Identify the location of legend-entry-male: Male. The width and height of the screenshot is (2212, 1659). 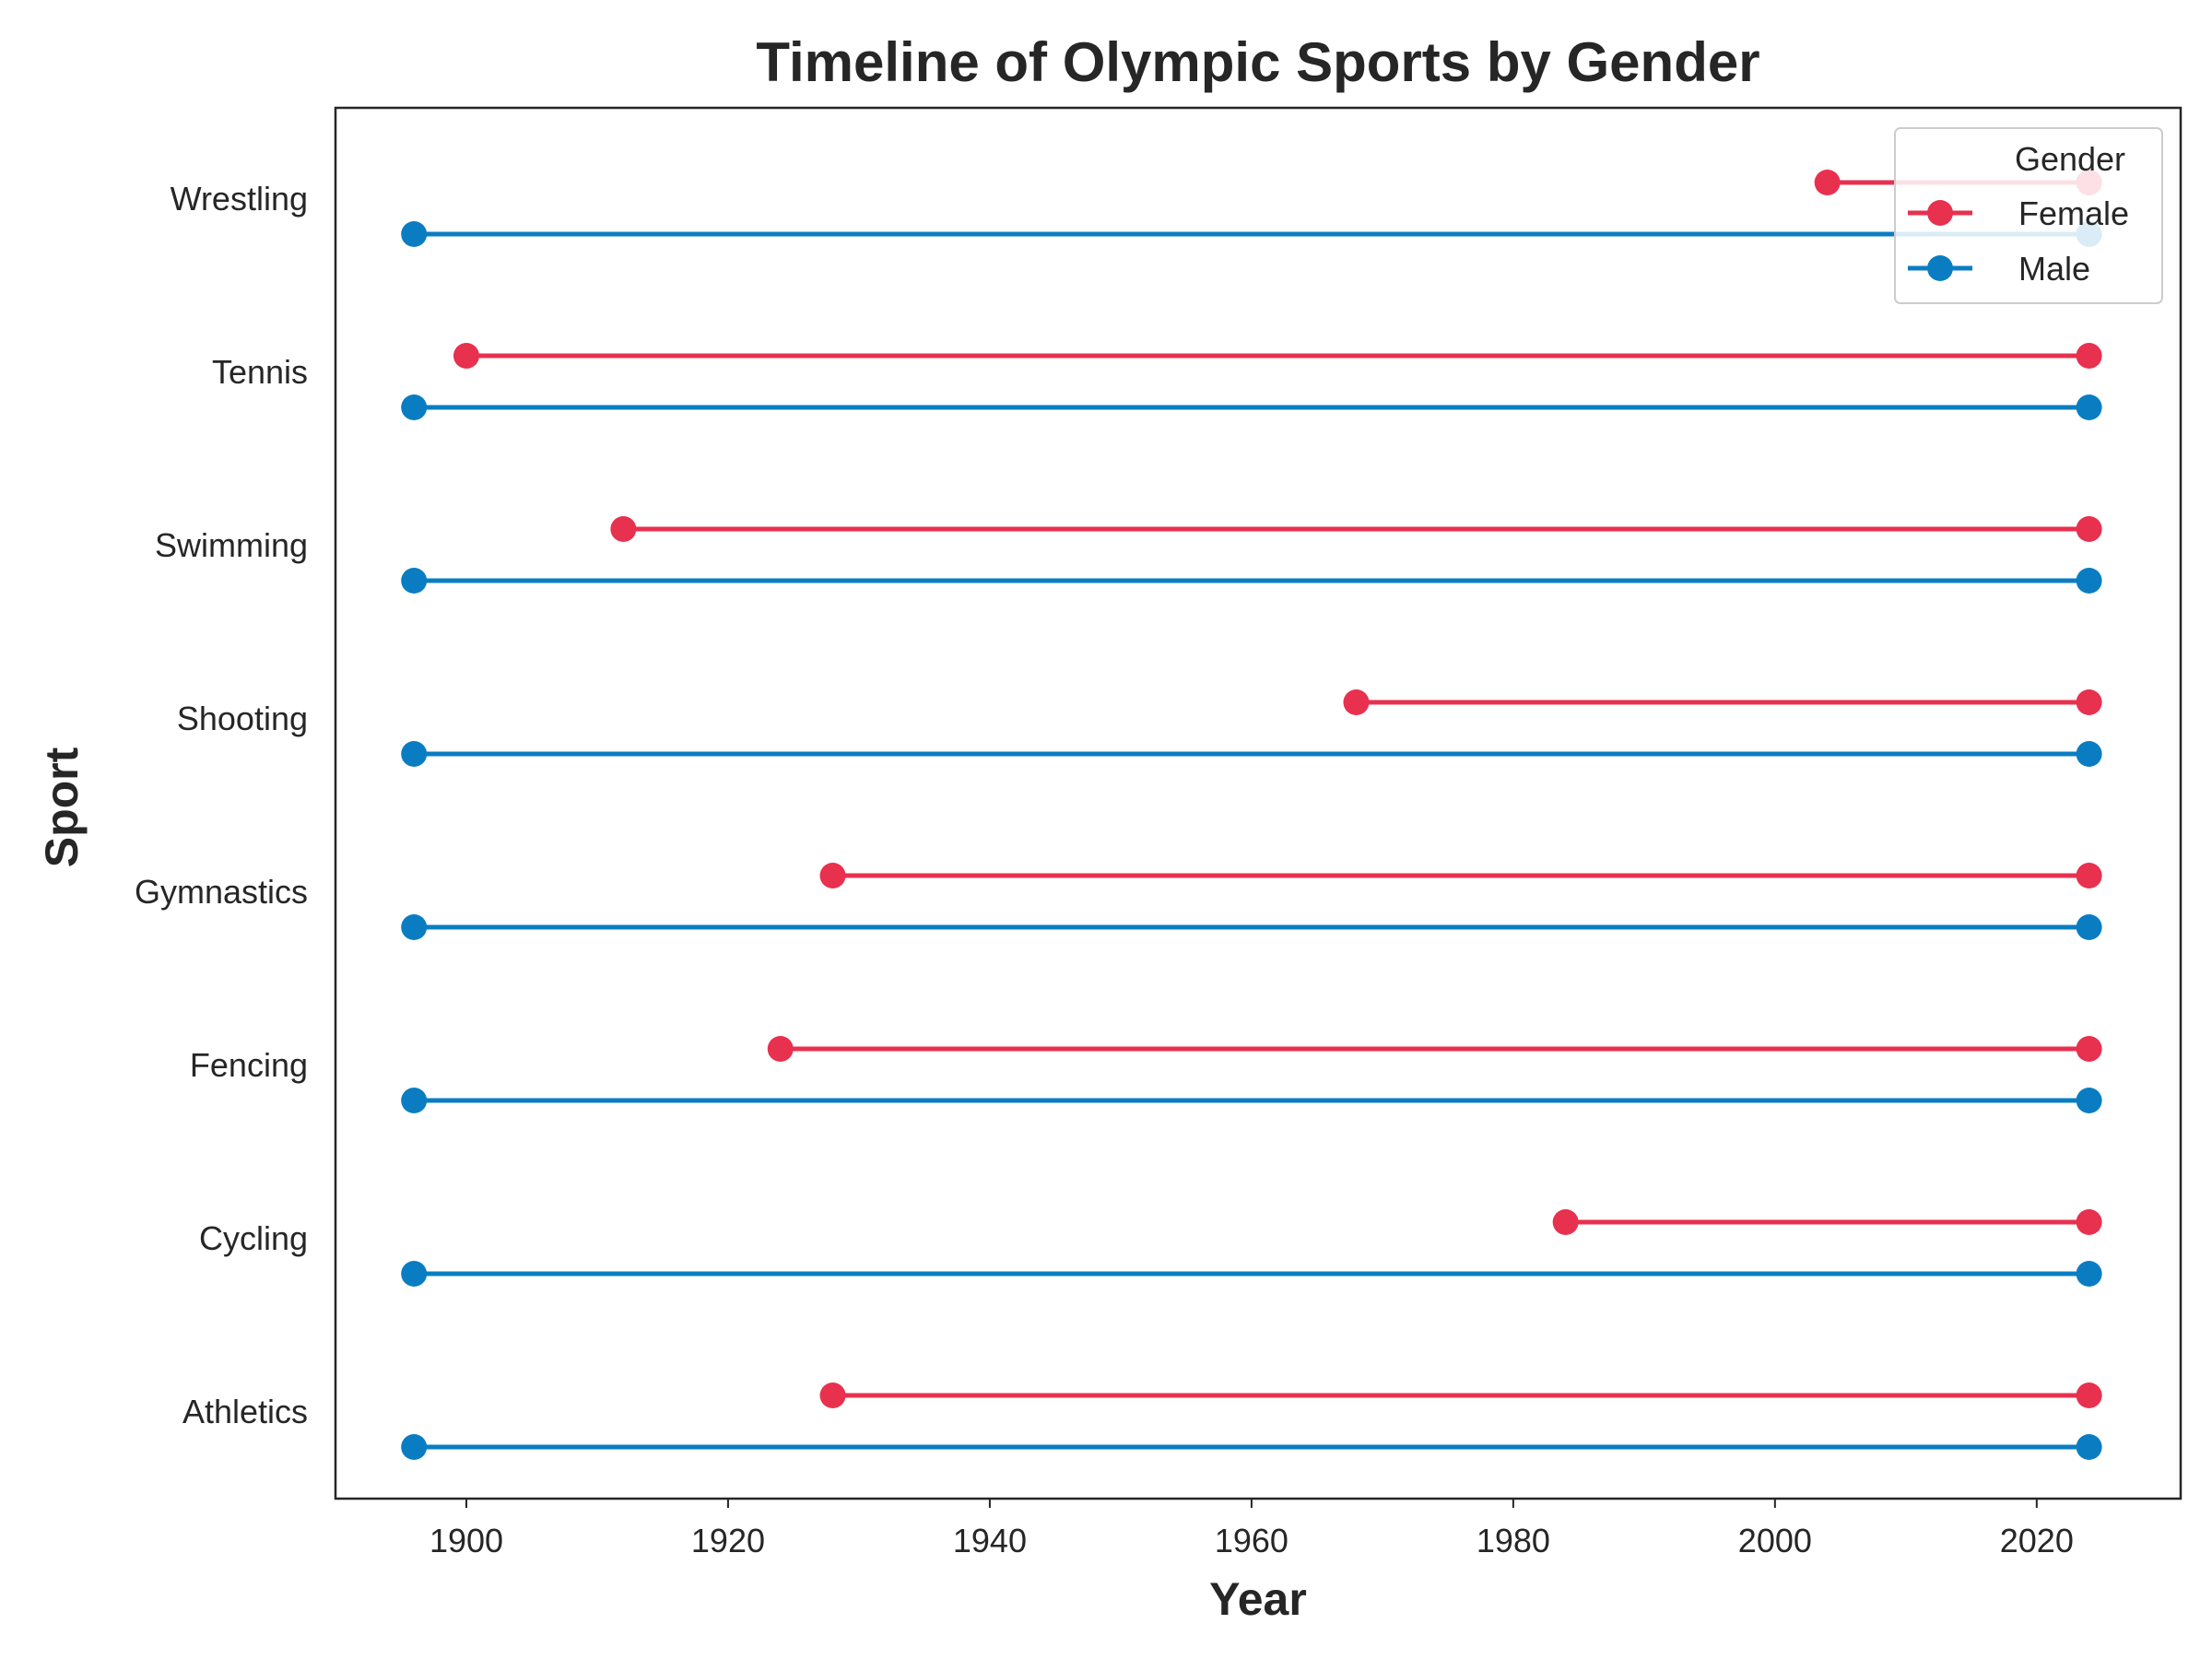
(1999, 269).